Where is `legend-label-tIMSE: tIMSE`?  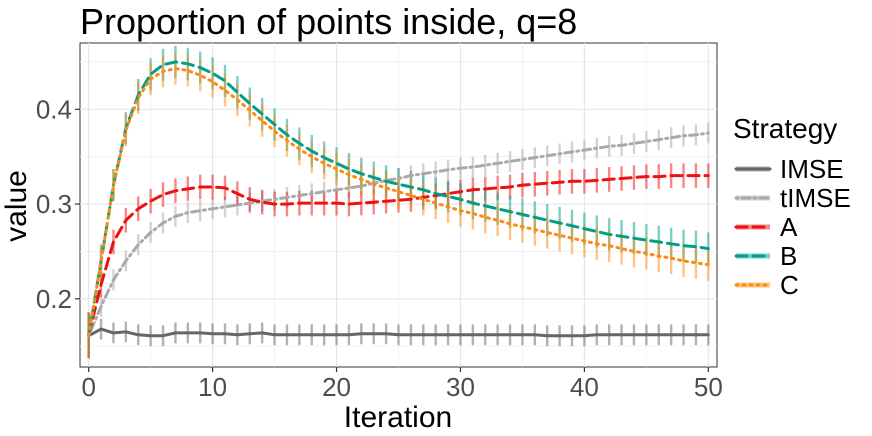
legend-label-tIMSE: tIMSE is located at coordinates (815, 198).